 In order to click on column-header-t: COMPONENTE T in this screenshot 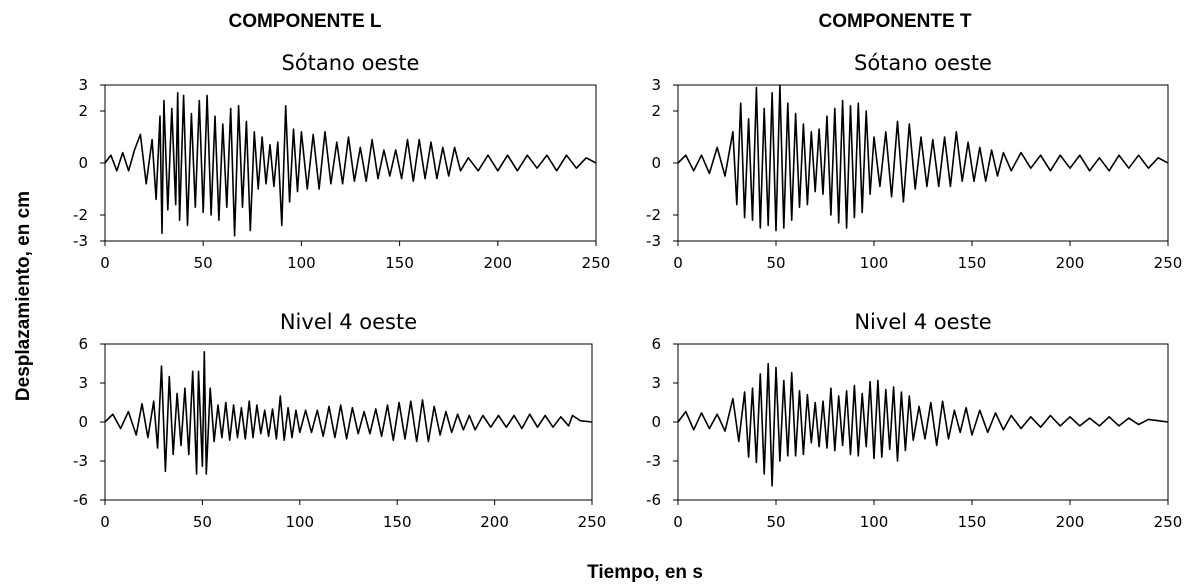, I will do `click(894, 21)`.